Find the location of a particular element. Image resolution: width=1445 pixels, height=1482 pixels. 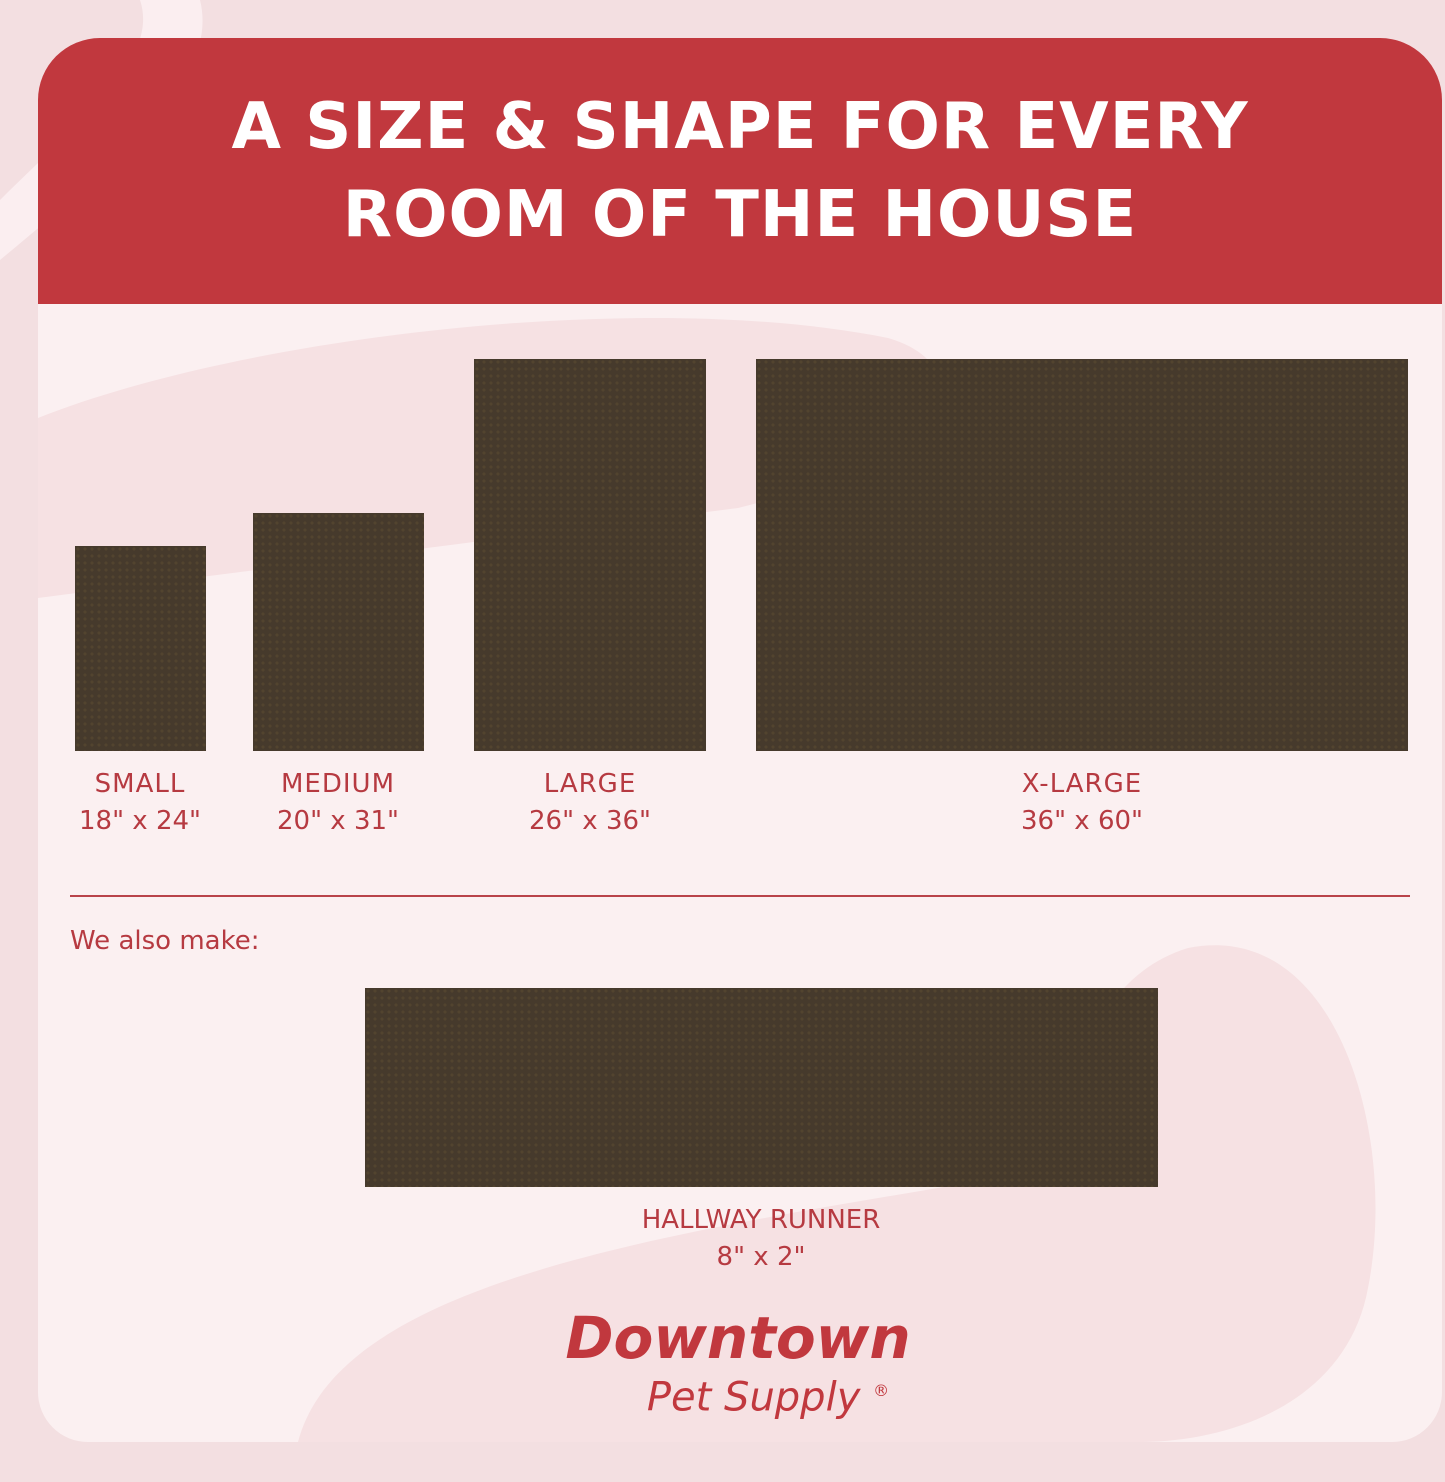

size-dims: 20" x 31" is located at coordinates (338, 821).